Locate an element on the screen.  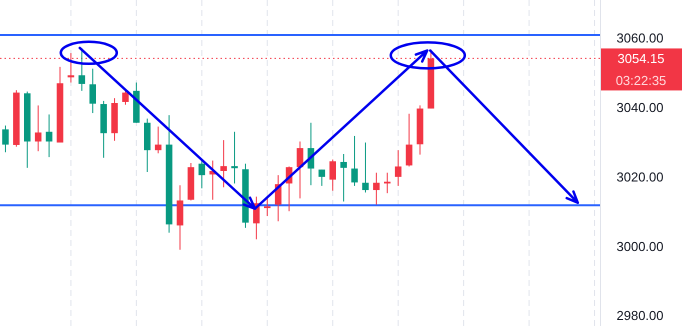
y-tick-label: 3040.00 is located at coordinates (640, 108).